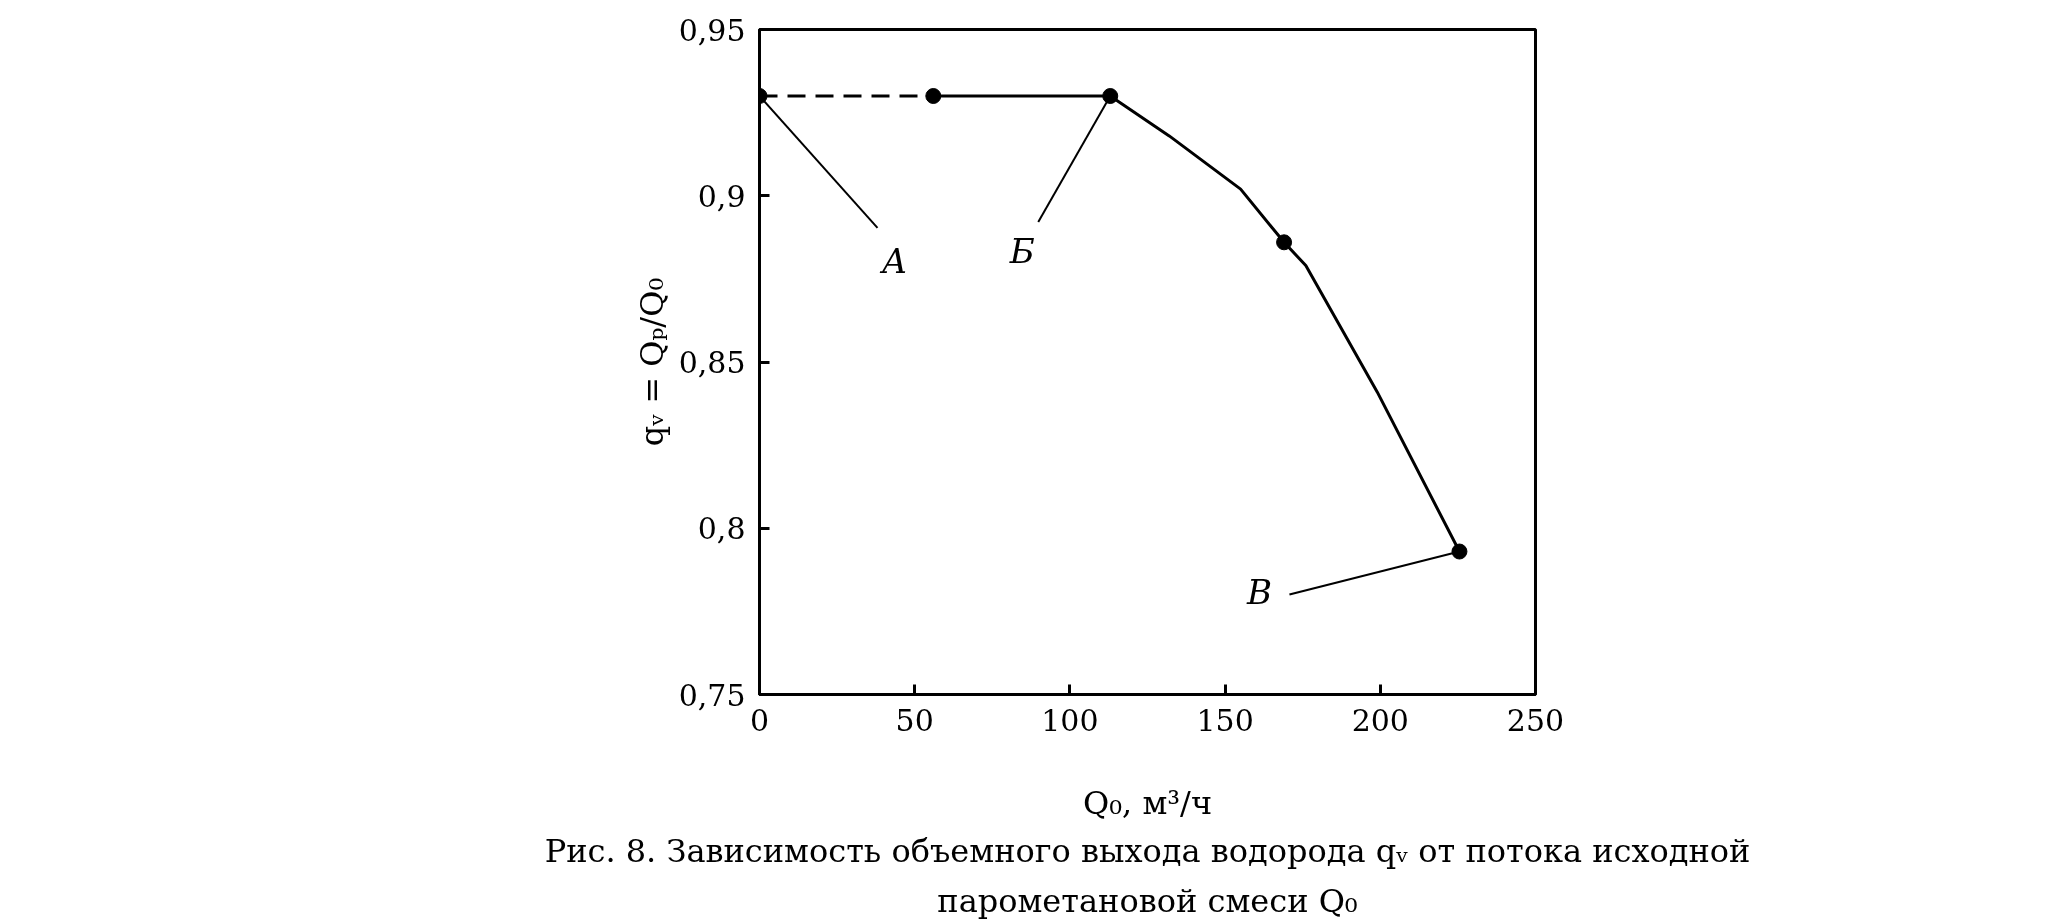 This screenshot has width=2060, height=924. What do you see at coordinates (1225, 720) in the screenshot?
I see `x-tick-label: 150` at bounding box center [1225, 720].